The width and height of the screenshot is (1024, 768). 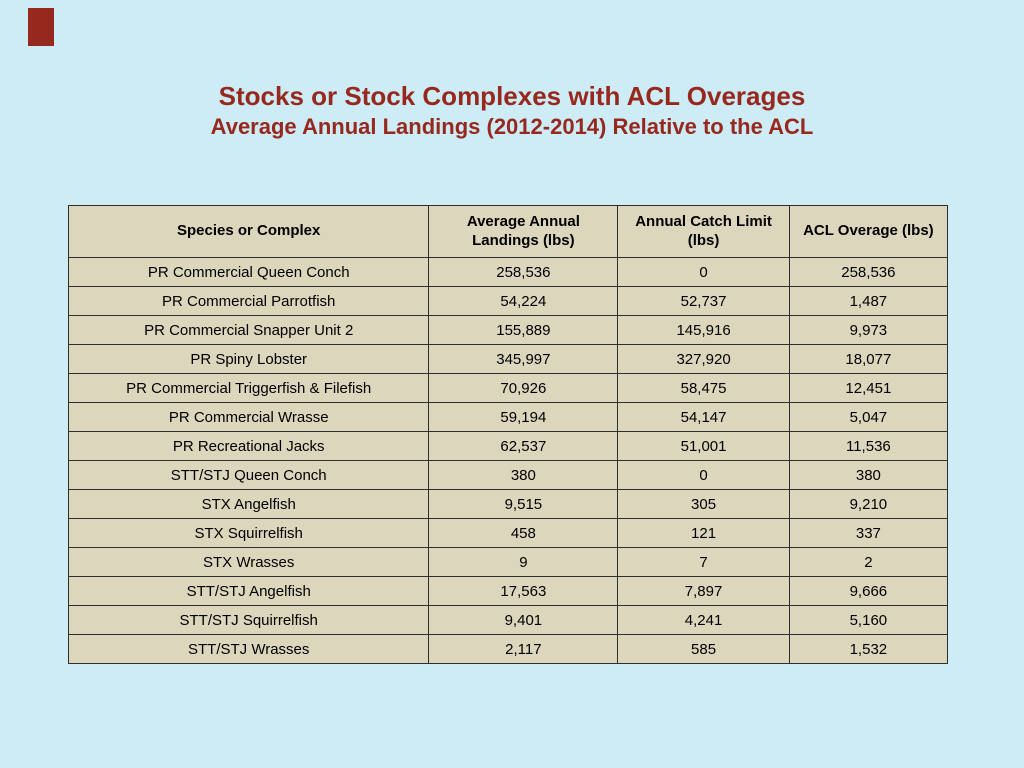 What do you see at coordinates (248, 417) in the screenshot?
I see `species-cell: PR Commercial Wrasse` at bounding box center [248, 417].